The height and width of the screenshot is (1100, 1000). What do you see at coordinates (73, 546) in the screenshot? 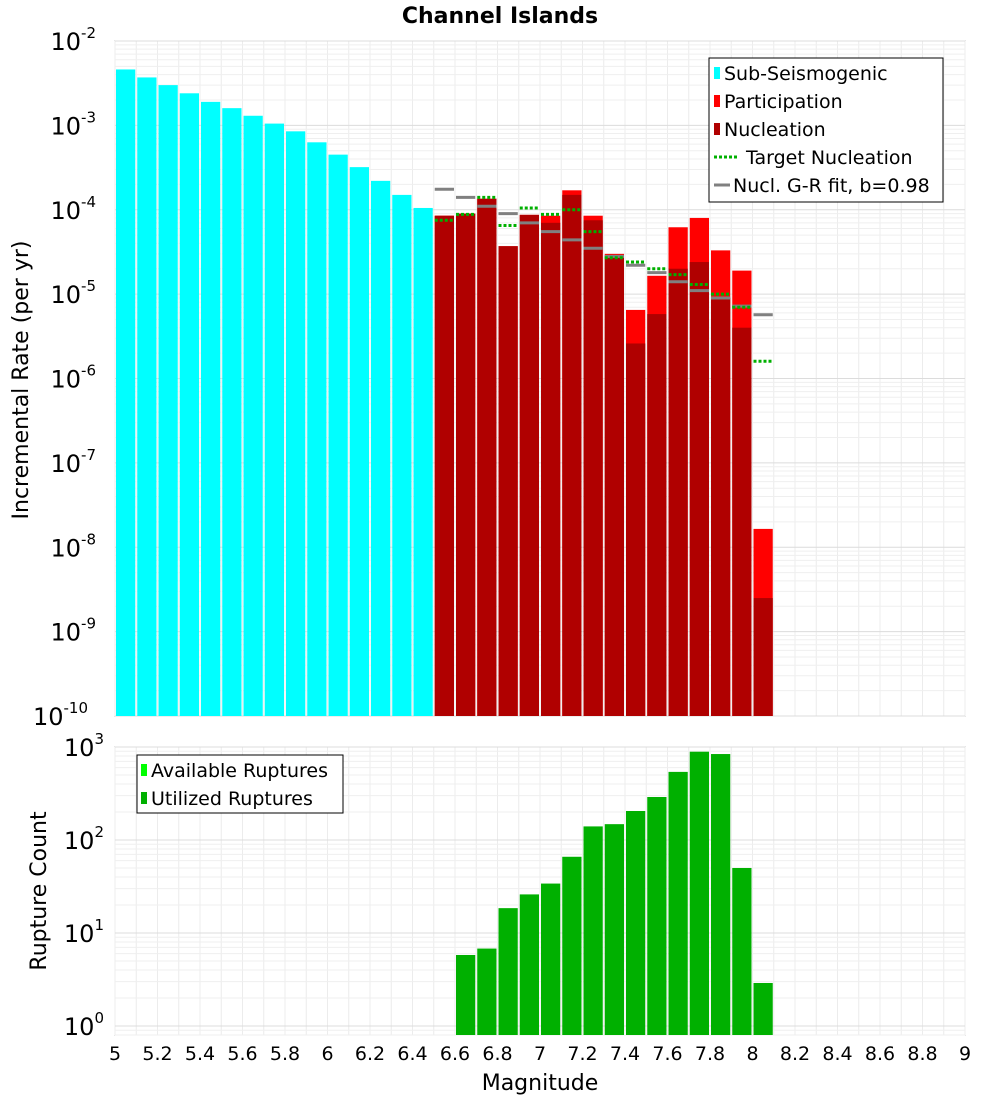
I see `y-tick-label: 10⁻⁸` at bounding box center [73, 546].